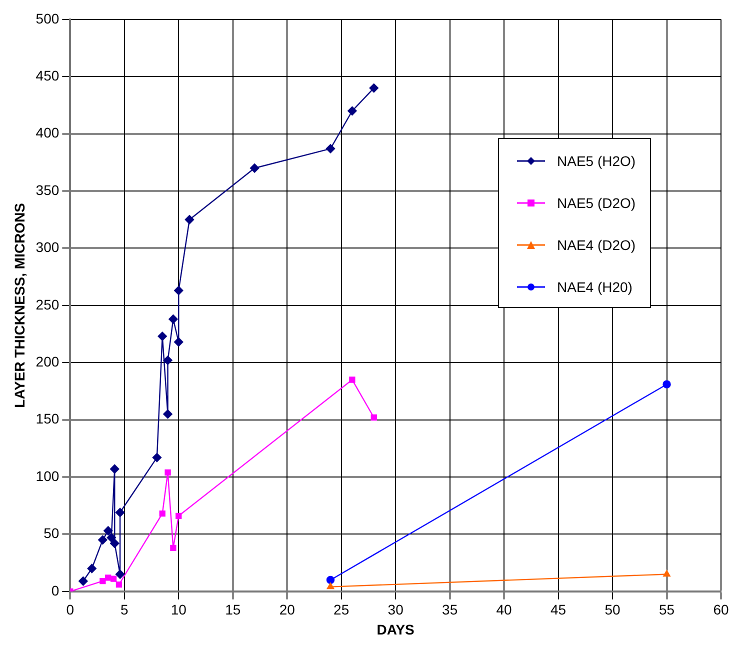 The width and height of the screenshot is (741, 647). I want to click on x-tick-label: 40, so click(504, 610).